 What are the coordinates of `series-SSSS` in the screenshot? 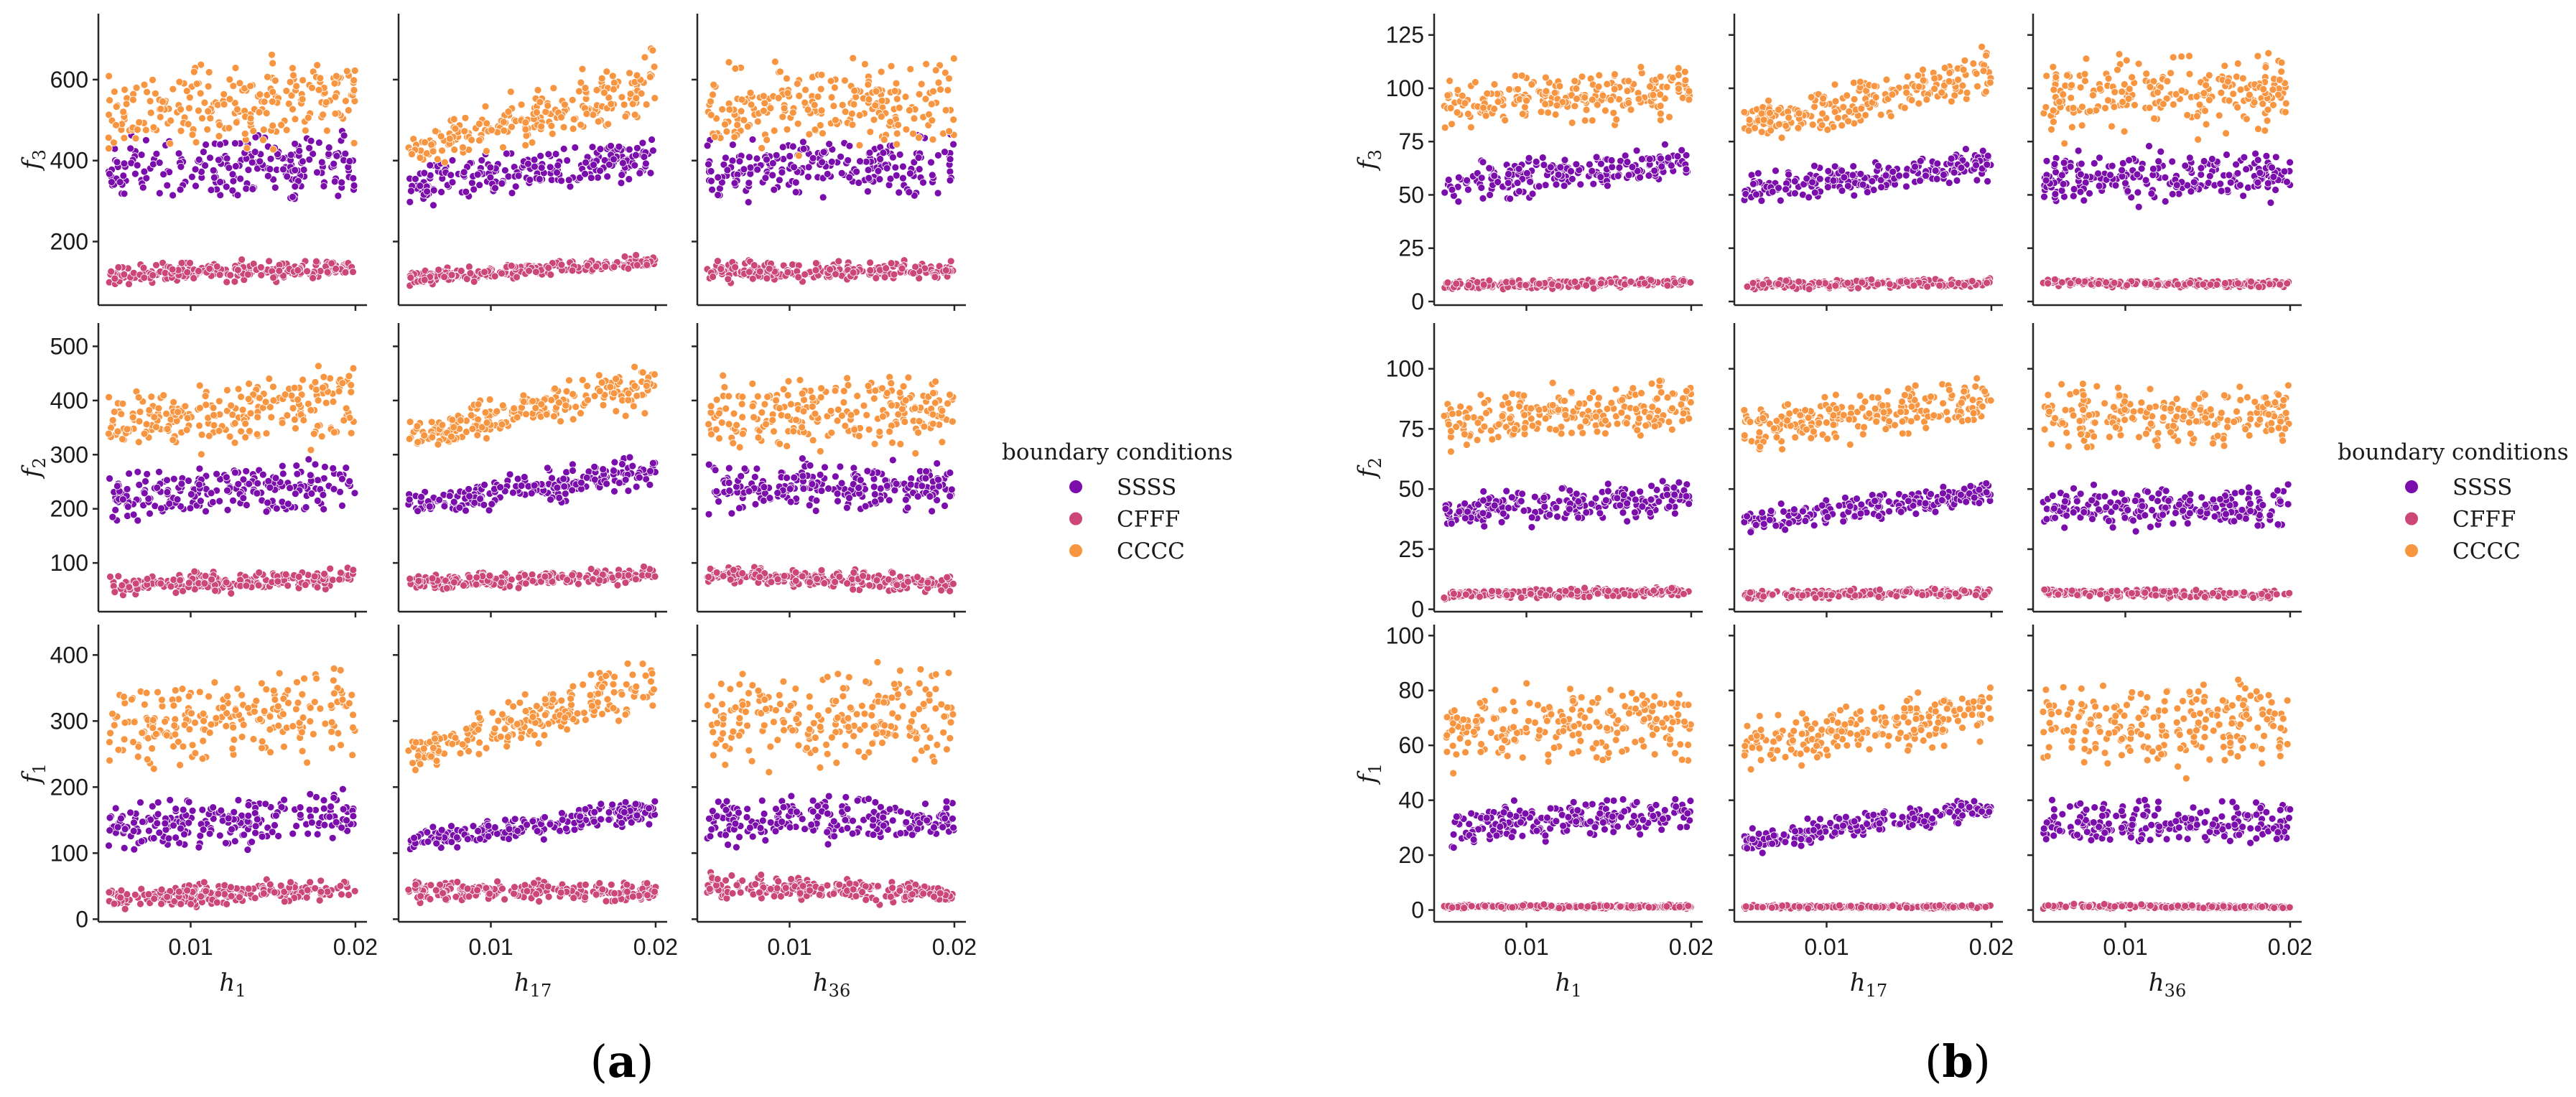 It's located at (531, 173).